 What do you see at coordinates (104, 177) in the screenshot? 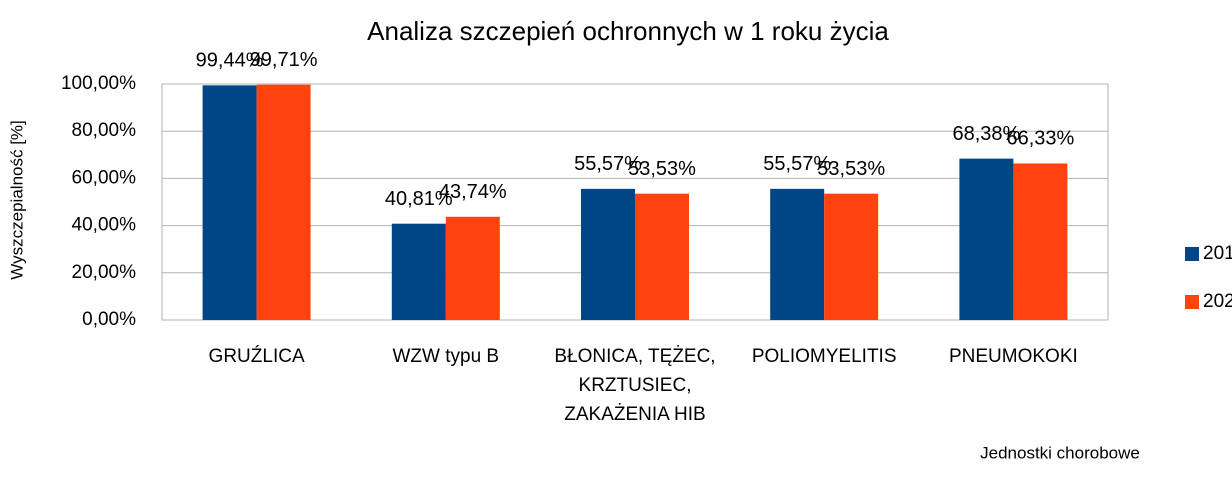
I see `y-tick-label: 60,00%` at bounding box center [104, 177].